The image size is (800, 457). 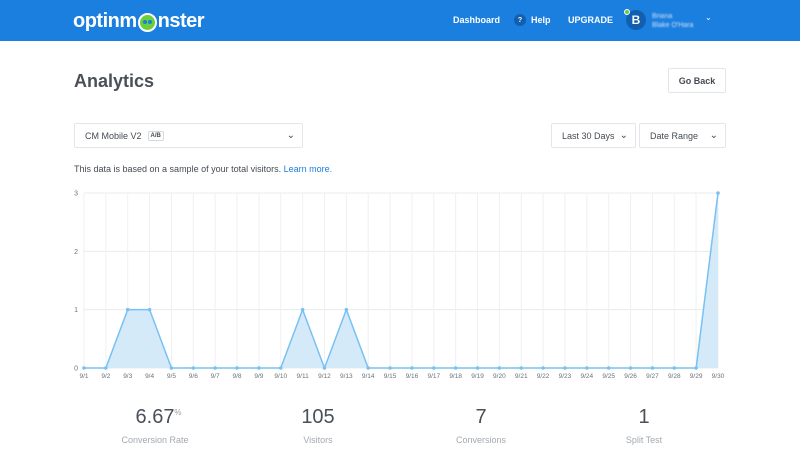 What do you see at coordinates (652, 376) in the screenshot?
I see `x-tick-label: 9/27` at bounding box center [652, 376].